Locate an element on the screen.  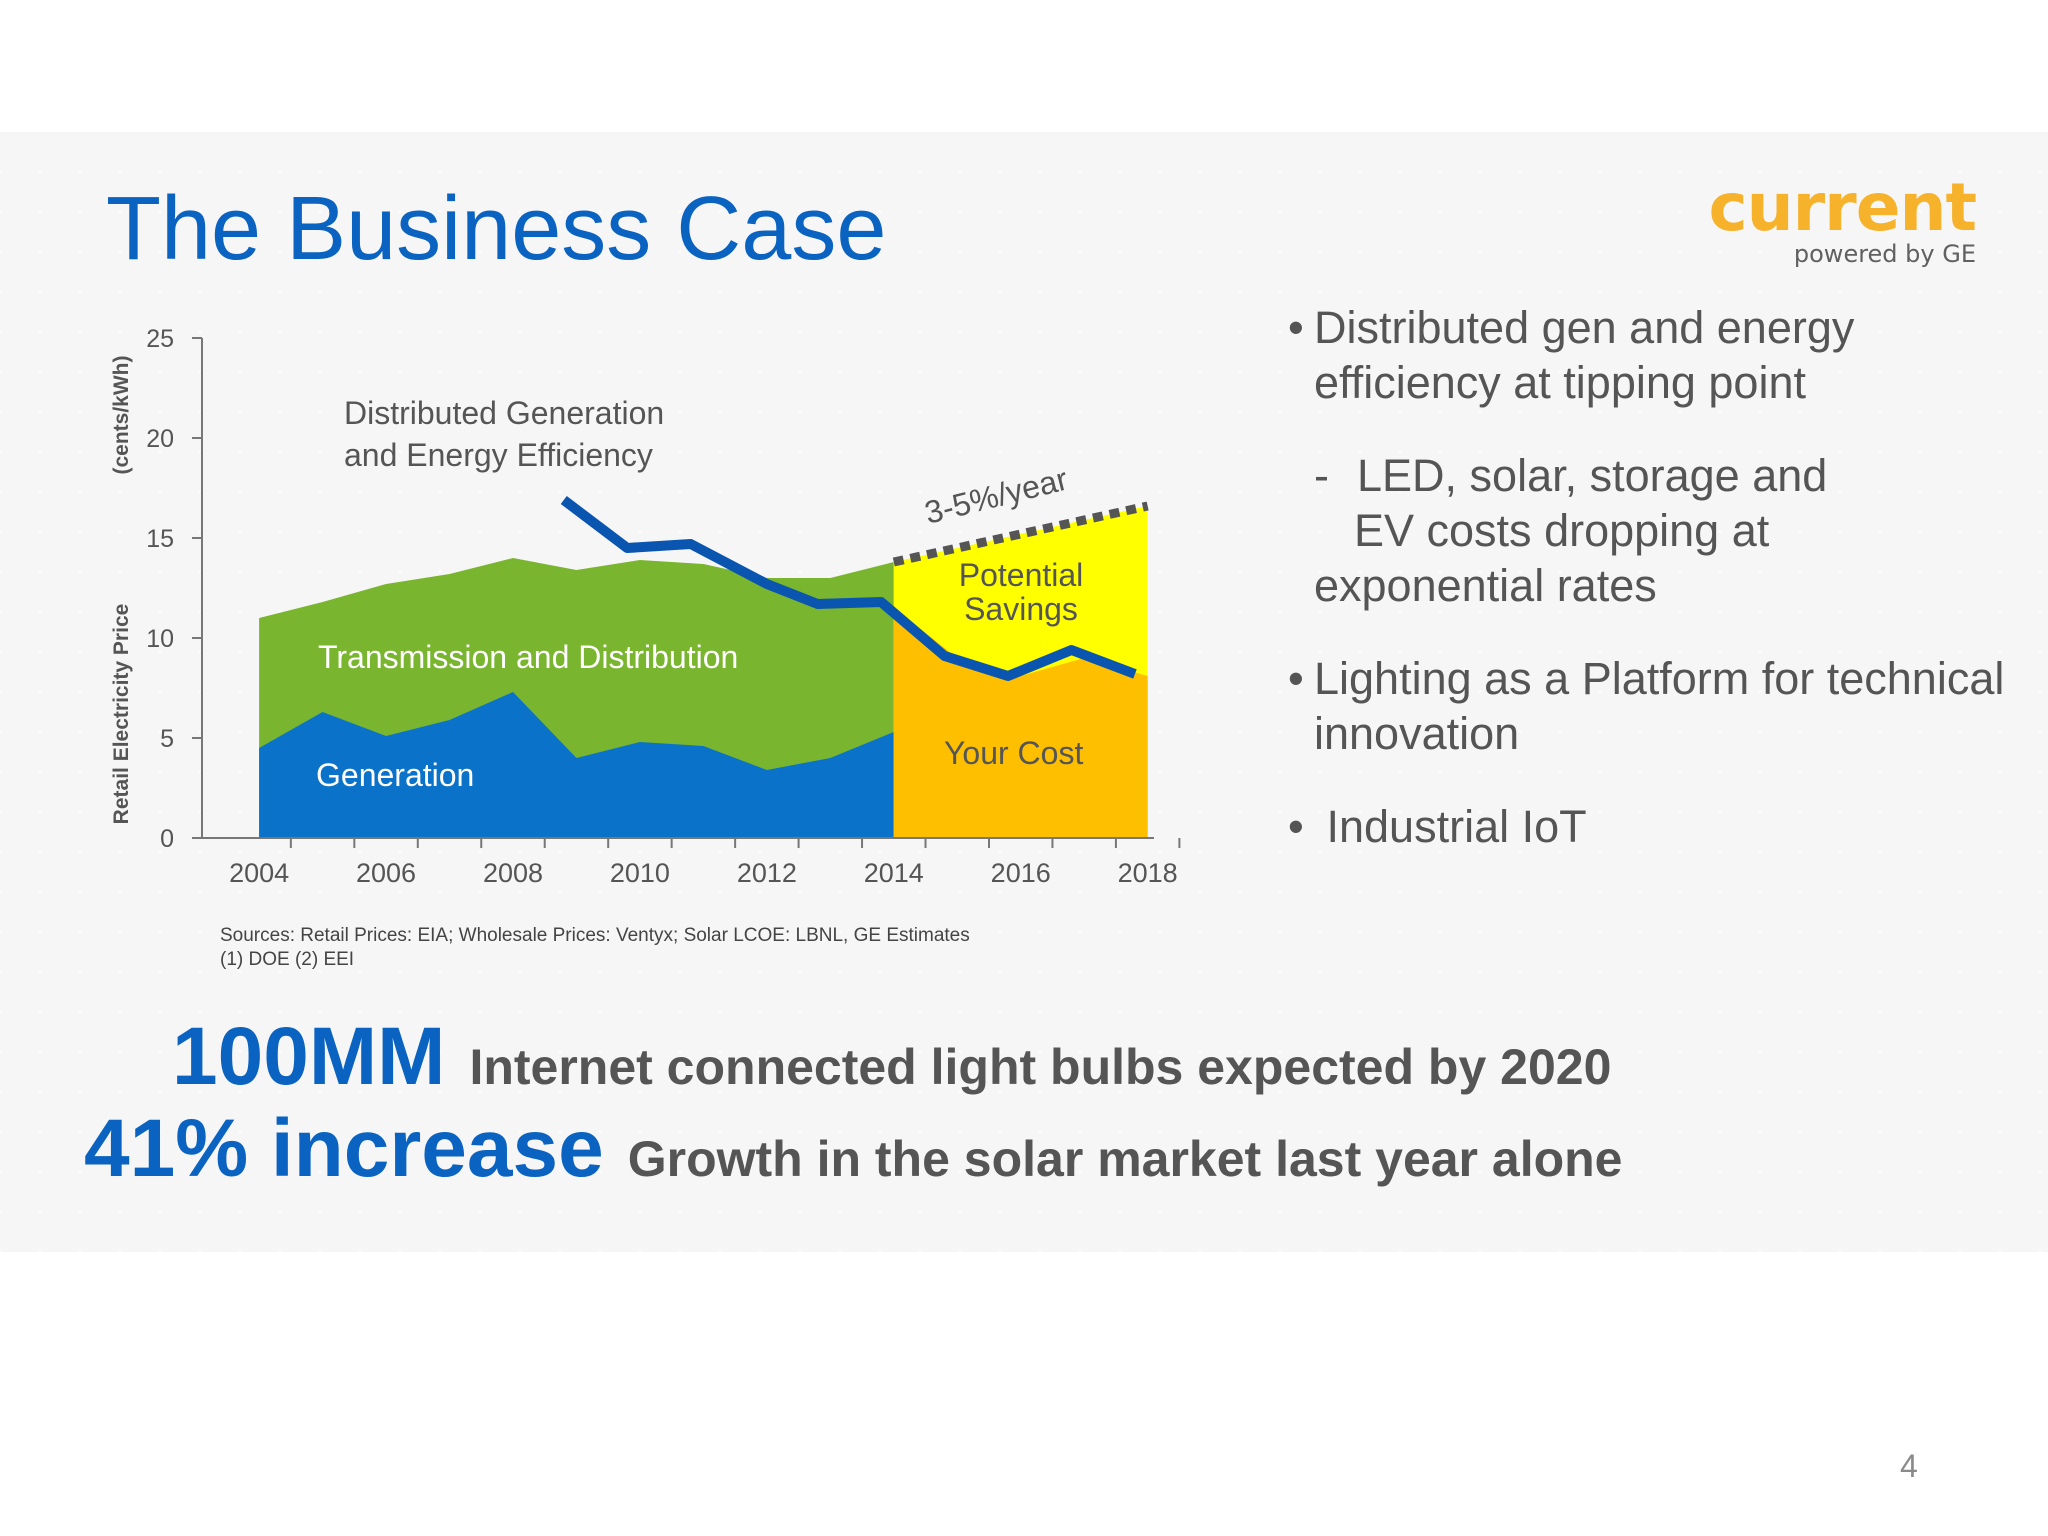
chart-lines is located at coordinates (854, 588).